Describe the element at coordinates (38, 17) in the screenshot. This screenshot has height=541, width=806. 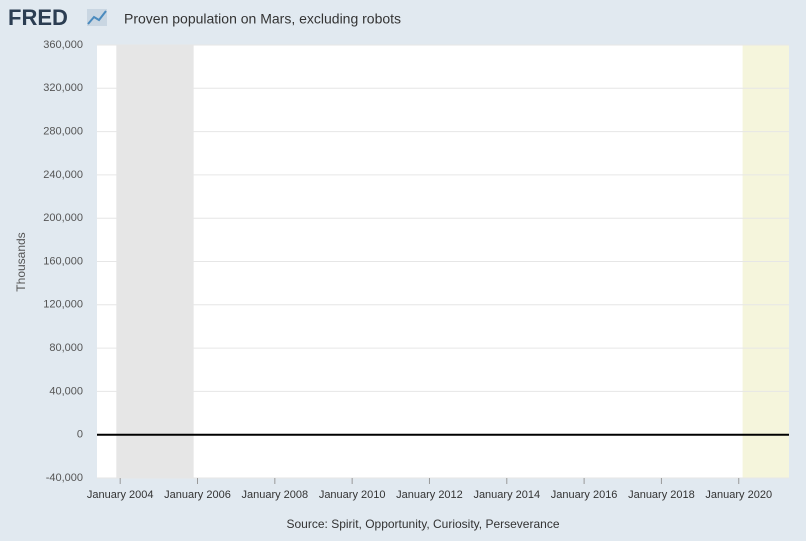
I see `logo: FRED` at that location.